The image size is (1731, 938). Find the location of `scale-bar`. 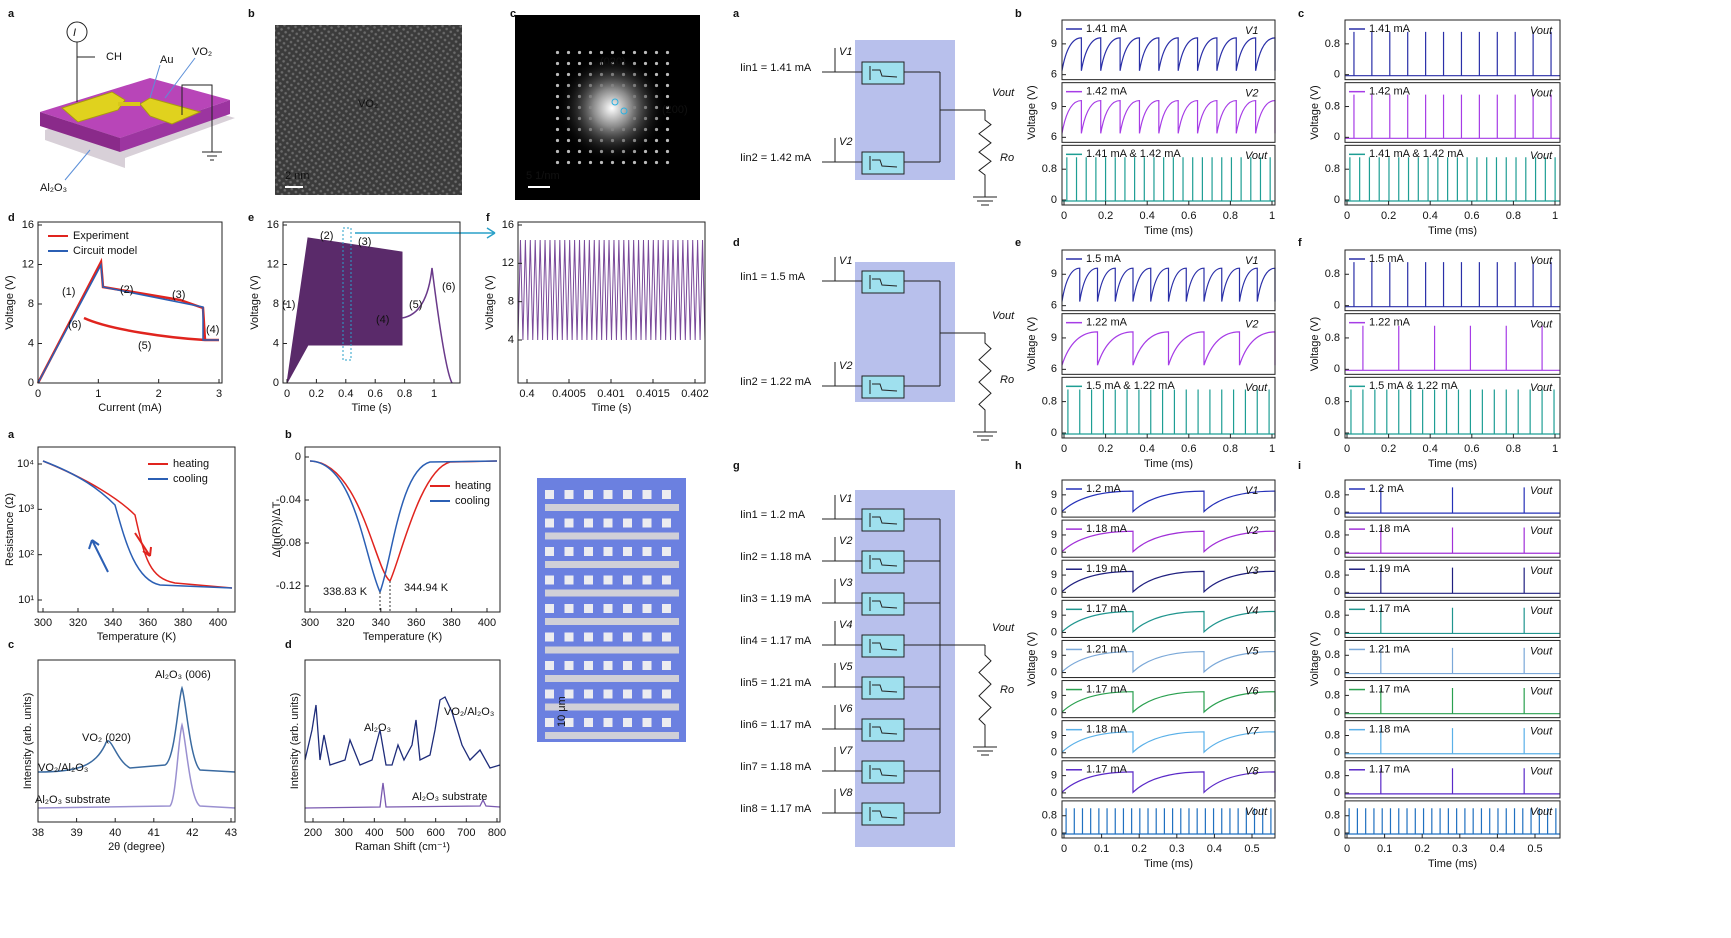

scale-bar is located at coordinates (539, 187).